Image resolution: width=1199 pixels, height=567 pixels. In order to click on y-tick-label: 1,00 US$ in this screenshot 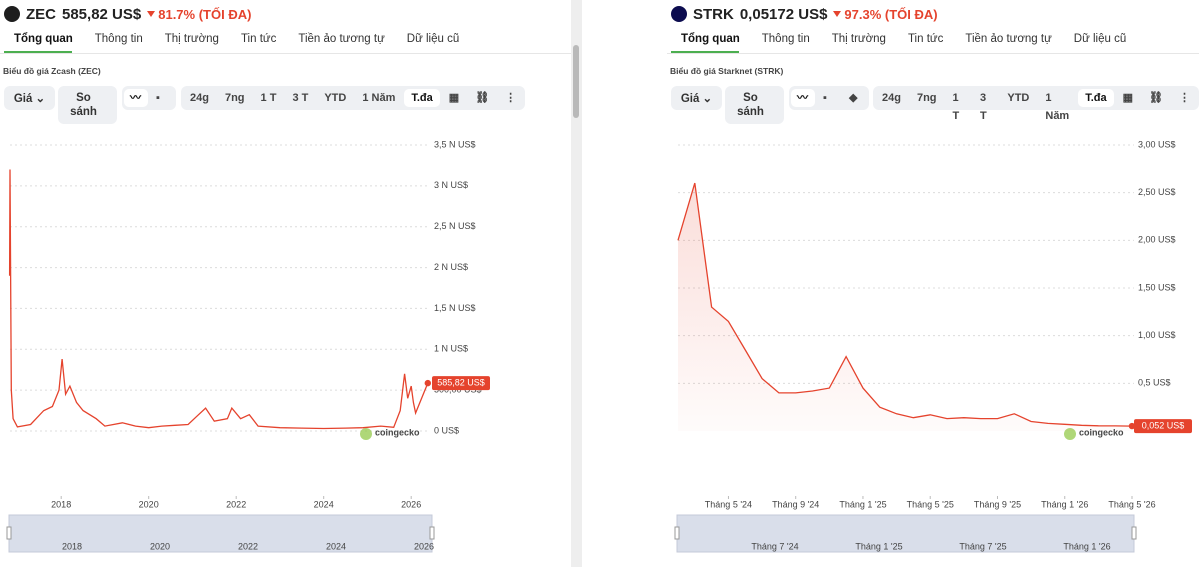, I will do `click(1157, 335)`.